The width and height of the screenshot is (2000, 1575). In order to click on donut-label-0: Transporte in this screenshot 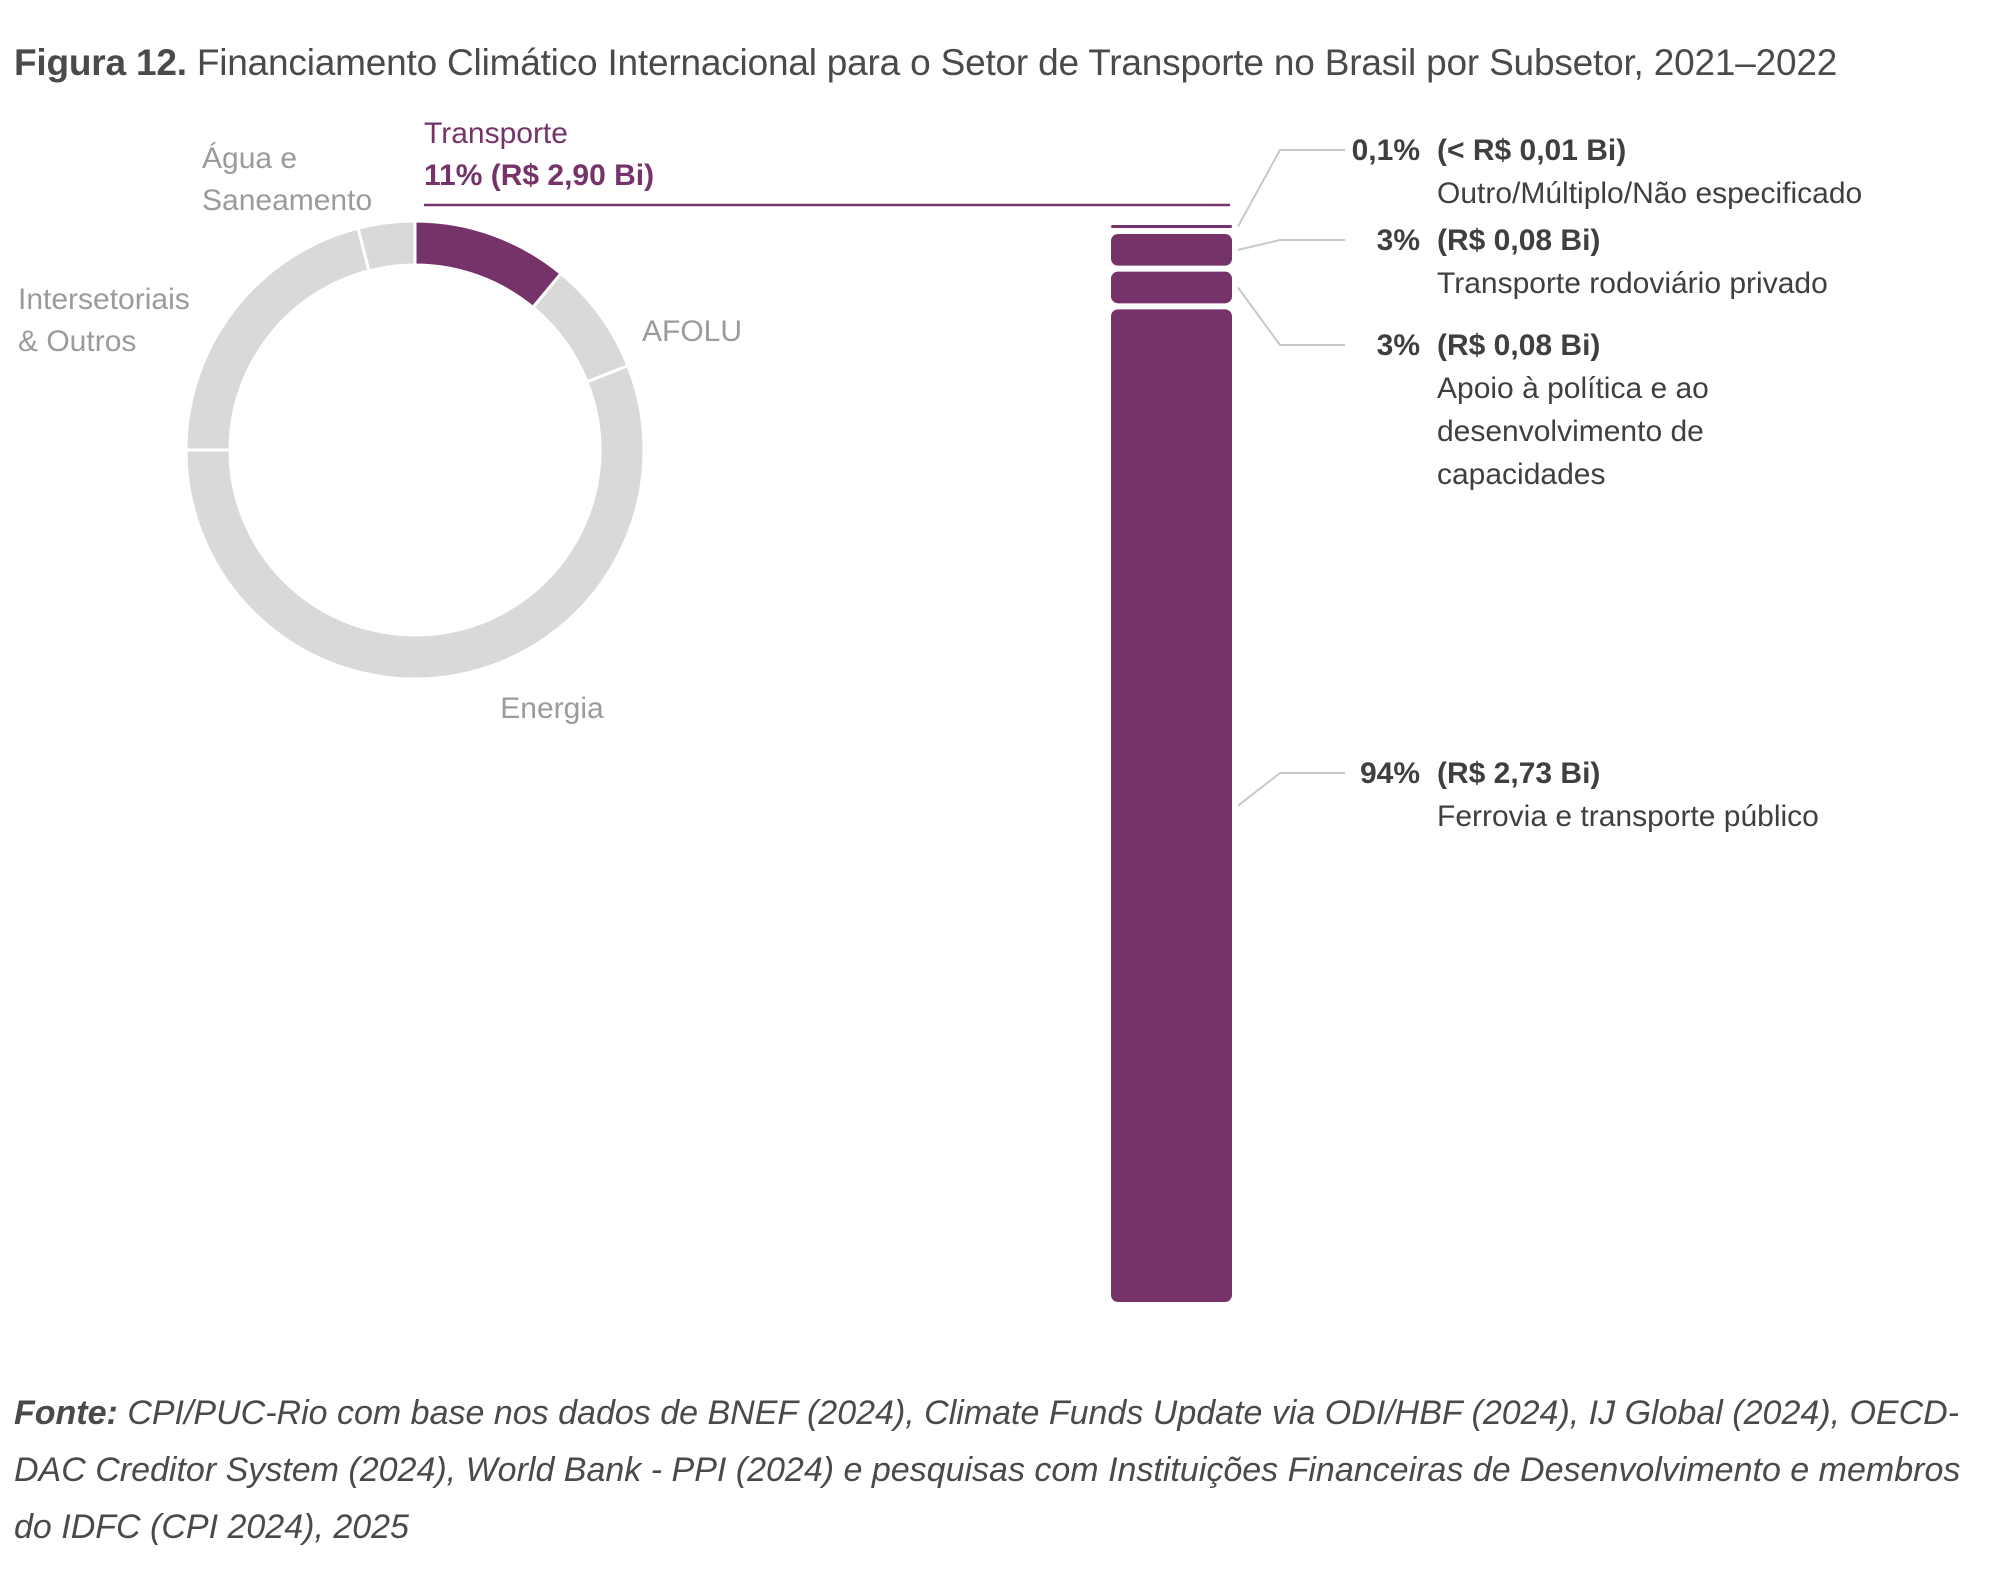, I will do `click(496, 133)`.